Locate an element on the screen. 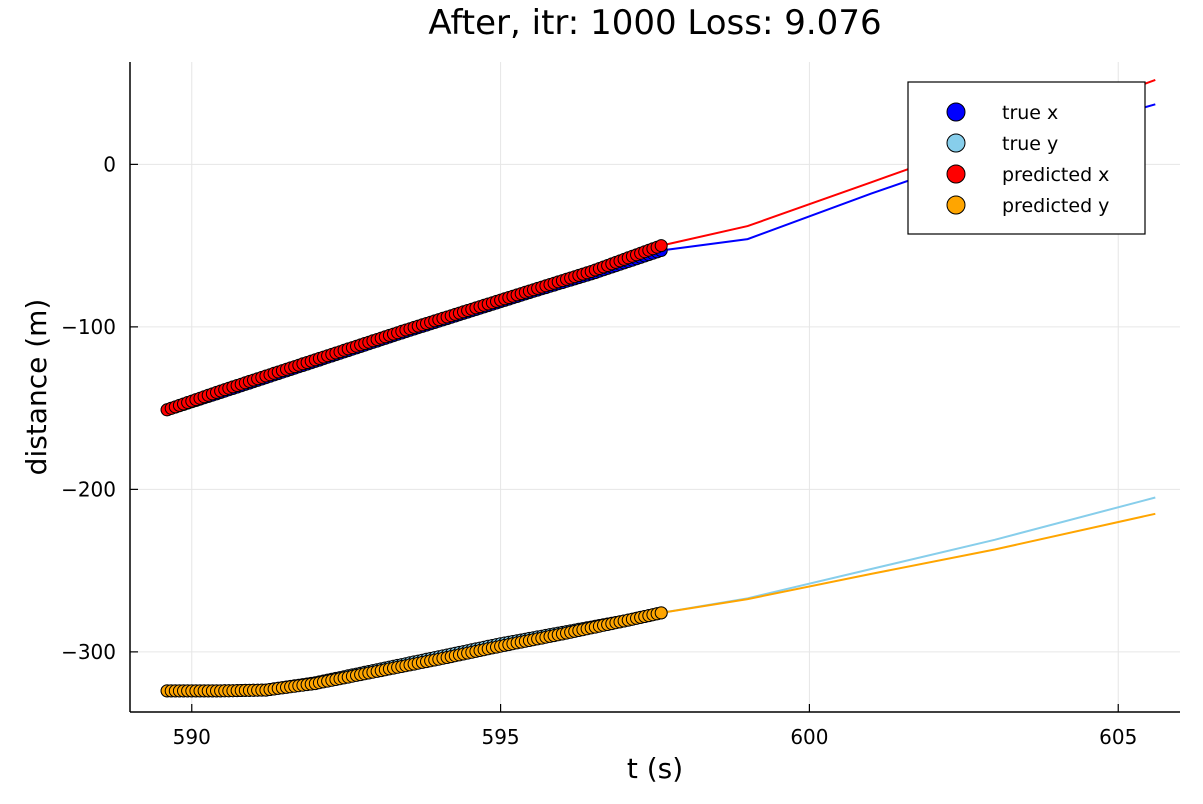  legend-item: true x is located at coordinates (1002, 113).